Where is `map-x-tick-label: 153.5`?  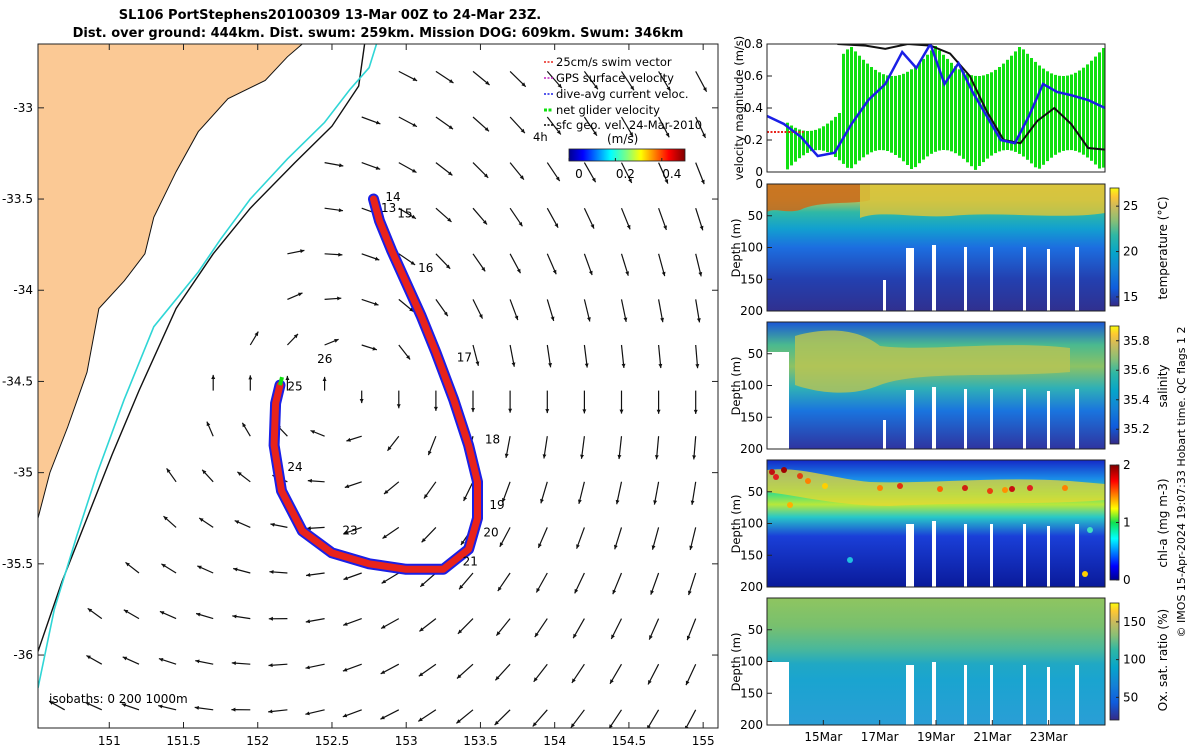
map-x-tick-label: 153.5 is located at coordinates (480, 741).